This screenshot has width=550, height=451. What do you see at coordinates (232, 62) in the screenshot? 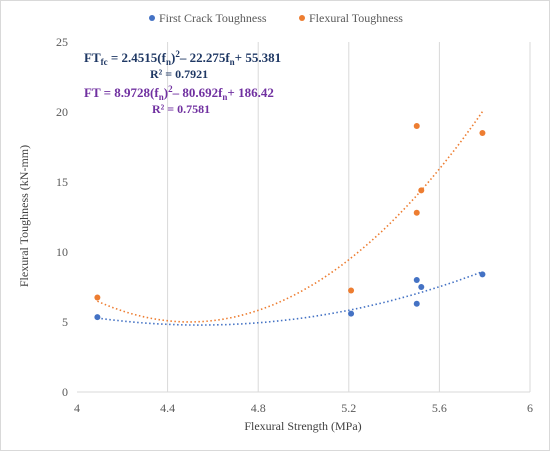
I see `eq1-sub-n2: n` at bounding box center [232, 62].